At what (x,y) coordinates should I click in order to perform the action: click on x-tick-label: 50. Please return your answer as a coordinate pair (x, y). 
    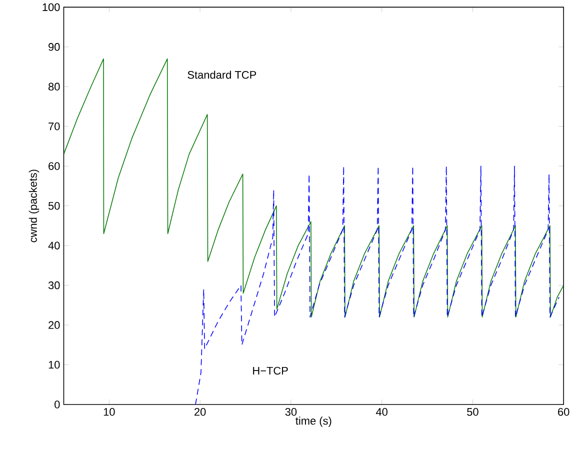
    Looking at the image, I should click on (472, 412).